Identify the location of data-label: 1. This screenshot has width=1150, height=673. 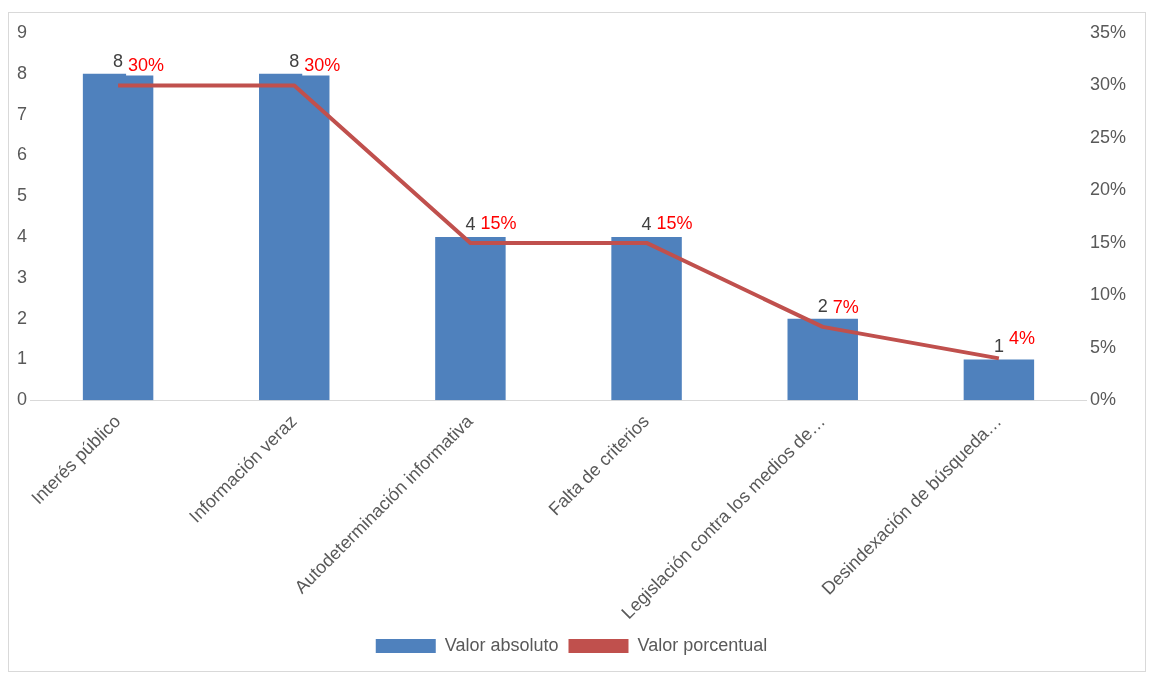
(998, 346).